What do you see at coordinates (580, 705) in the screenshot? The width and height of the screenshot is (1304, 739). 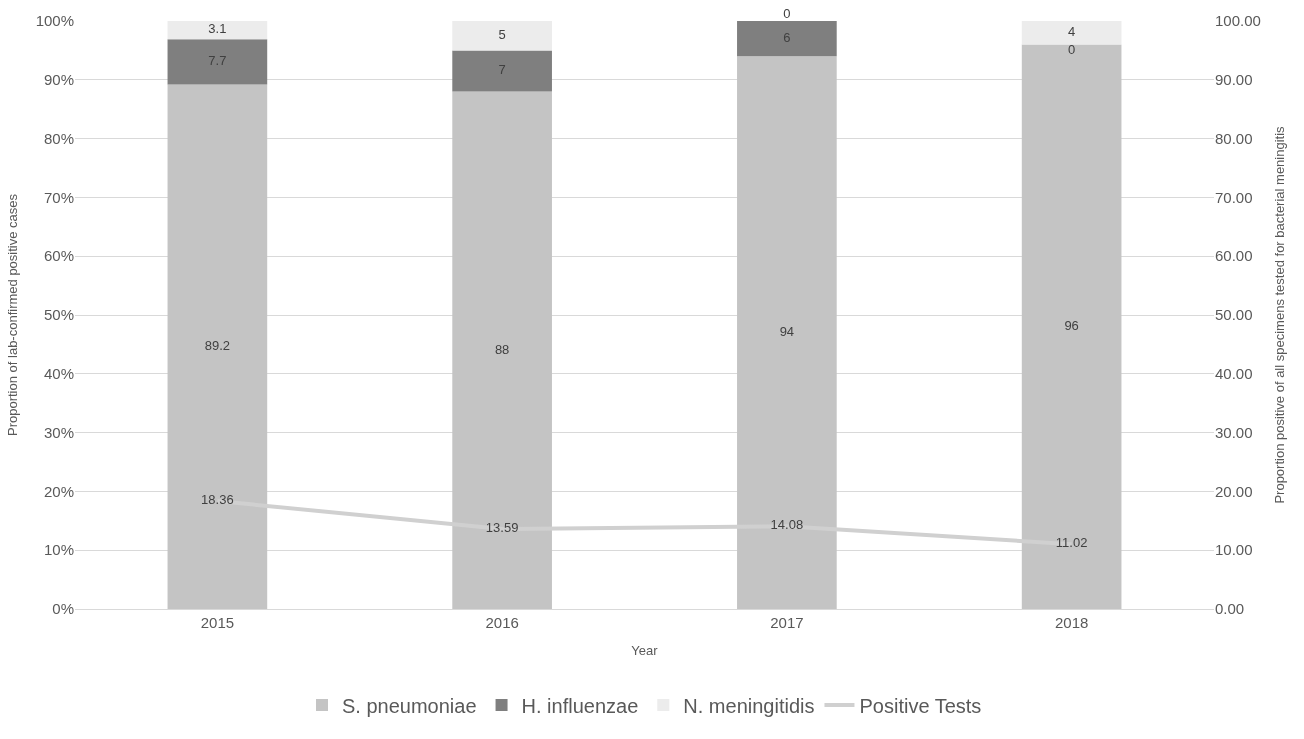 I see `legend-label: H. influenzae` at bounding box center [580, 705].